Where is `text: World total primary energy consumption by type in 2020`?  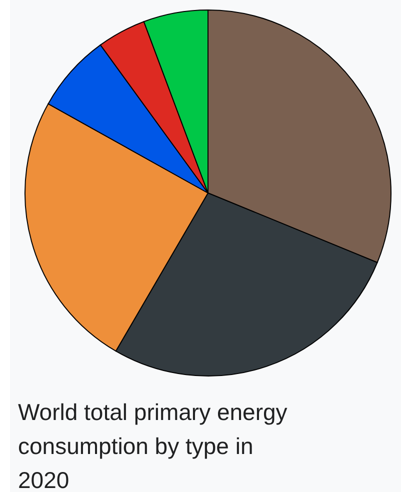
text: World total primary energy consumption by type in 2020 is located at coordinates (153, 445).